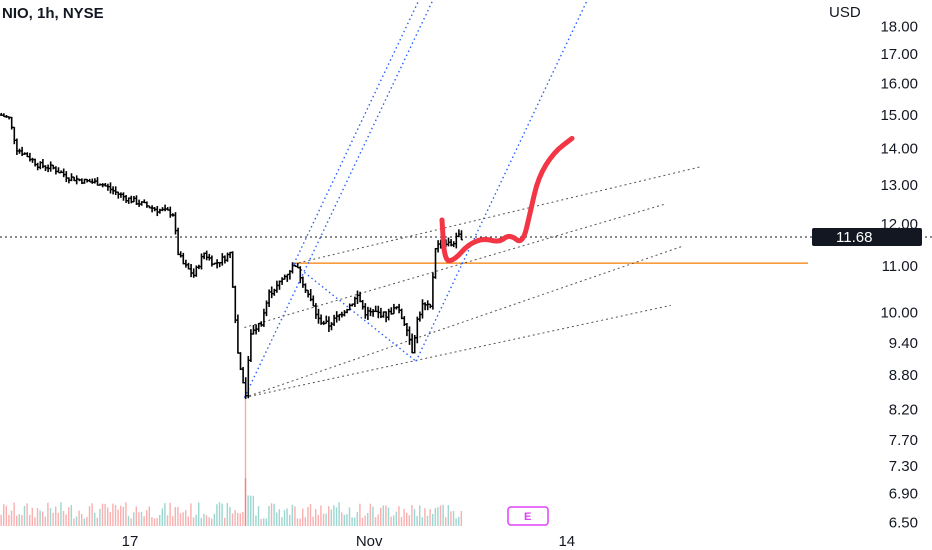  What do you see at coordinates (899, 84) in the screenshot?
I see `price-tick-label: 16.00` at bounding box center [899, 84].